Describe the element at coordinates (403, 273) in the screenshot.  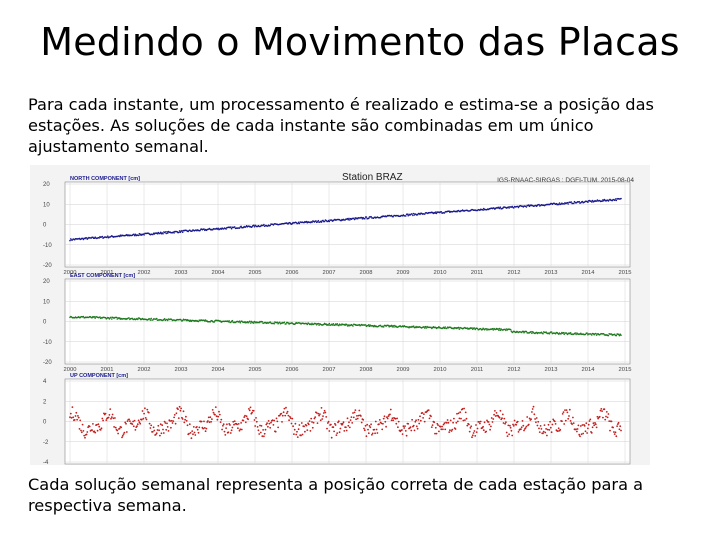
I see `year-label: 2009` at that location.